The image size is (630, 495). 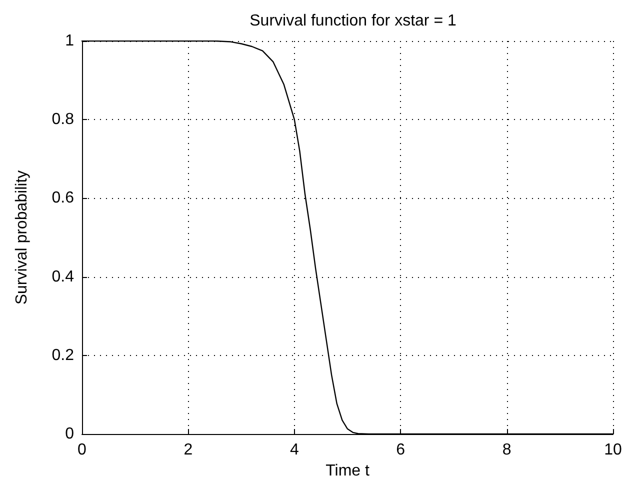 I want to click on y-tick-label: 0.8, so click(x=63, y=119).